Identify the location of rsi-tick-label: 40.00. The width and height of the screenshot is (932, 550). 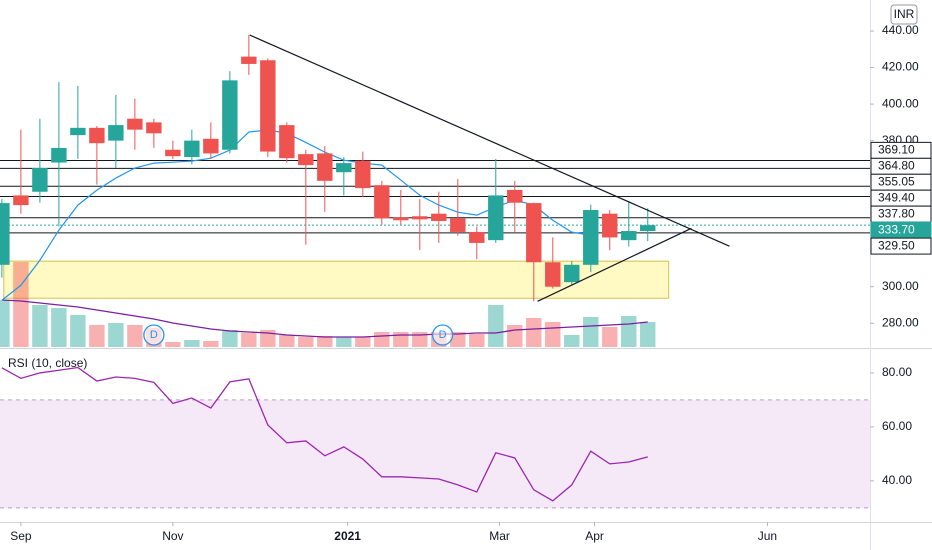
(897, 480).